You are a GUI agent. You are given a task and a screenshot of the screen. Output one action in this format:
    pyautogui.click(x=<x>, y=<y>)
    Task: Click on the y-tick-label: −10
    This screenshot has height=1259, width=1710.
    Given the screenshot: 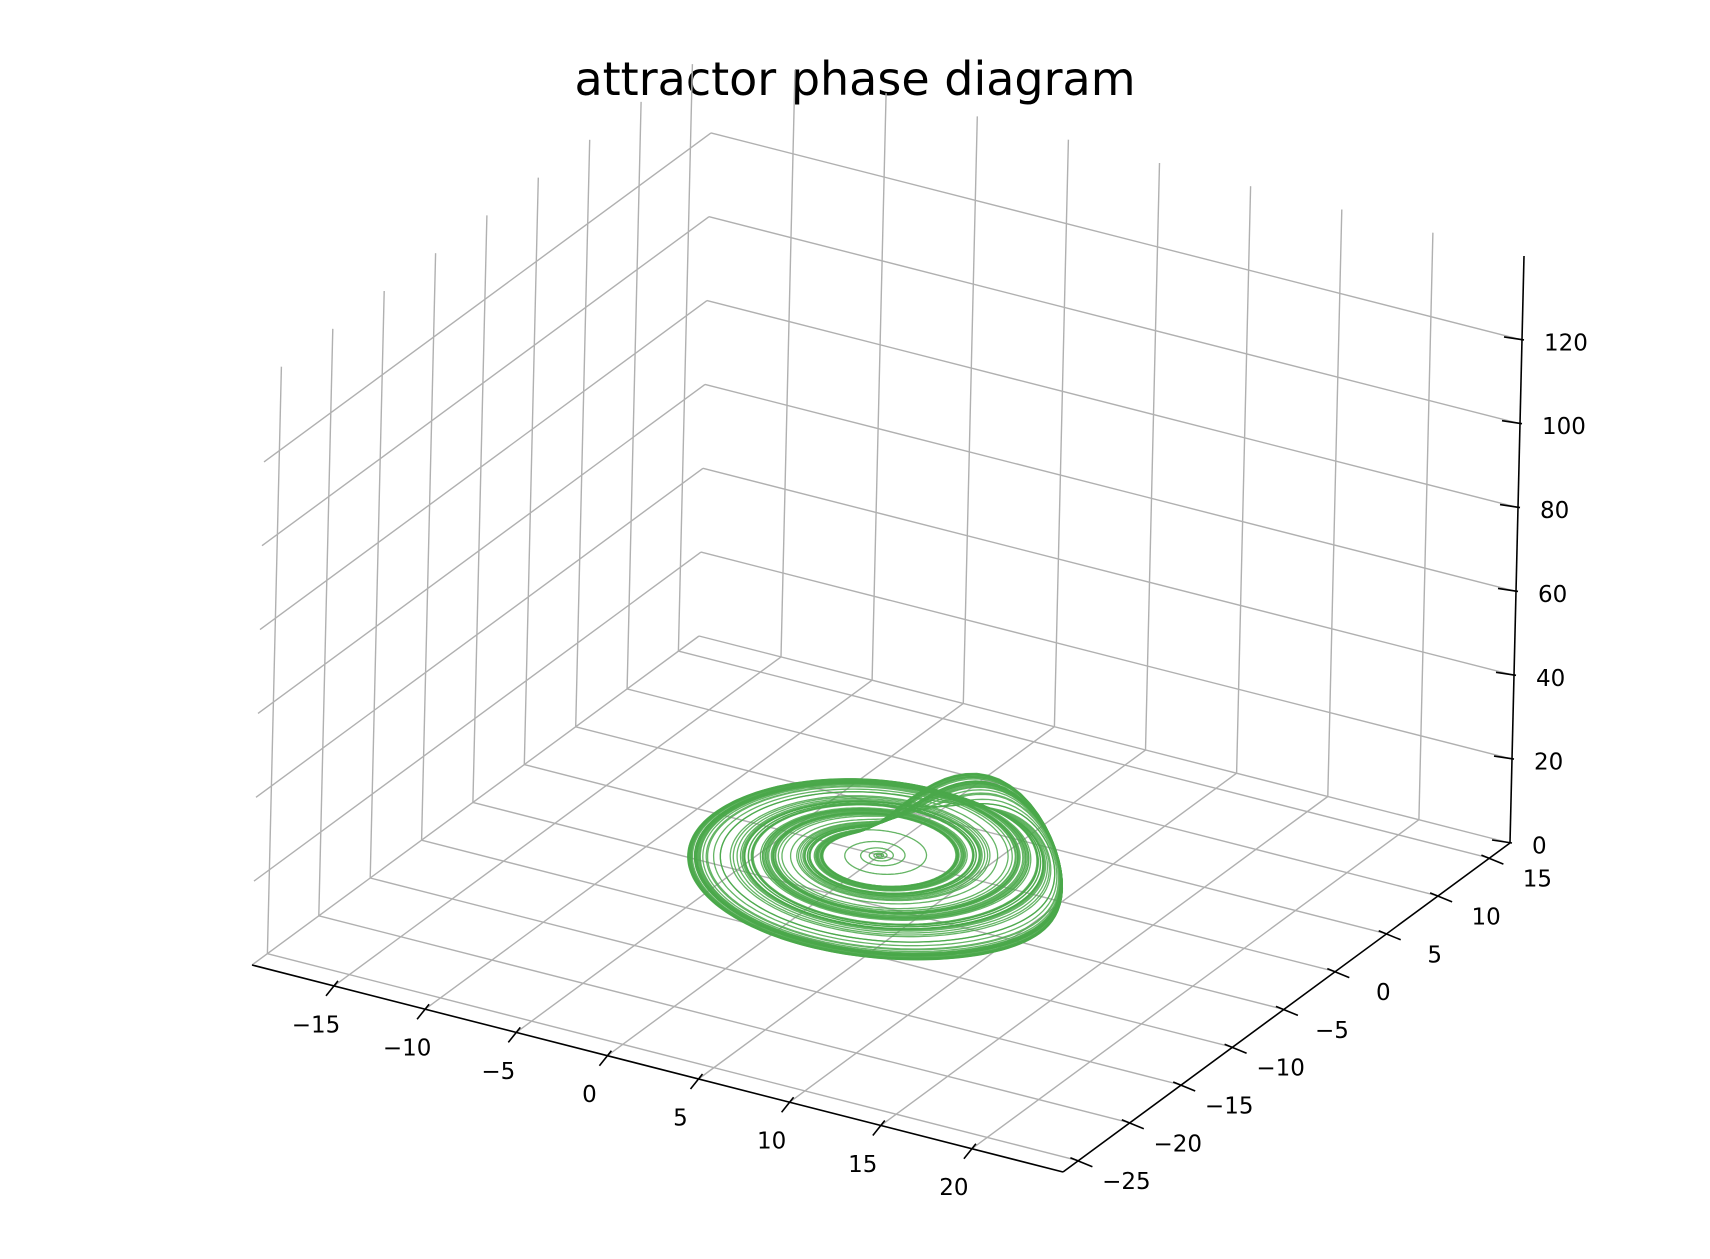 What is the action you would take?
    pyautogui.click(x=1280, y=1069)
    